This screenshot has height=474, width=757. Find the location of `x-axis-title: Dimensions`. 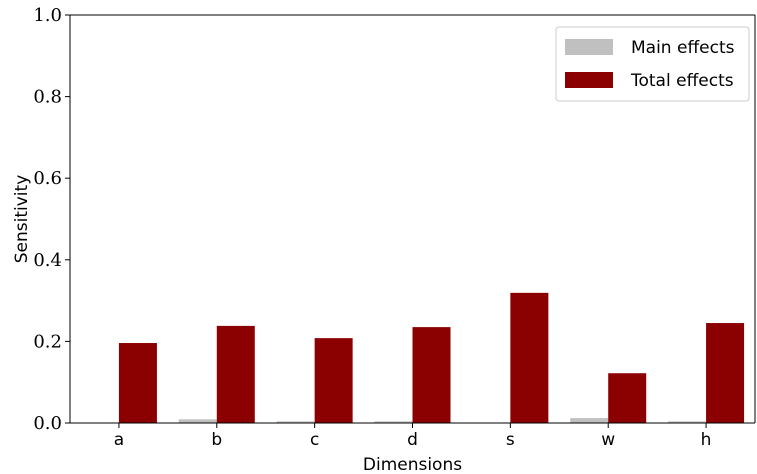

x-axis-title: Dimensions is located at coordinates (412, 464).